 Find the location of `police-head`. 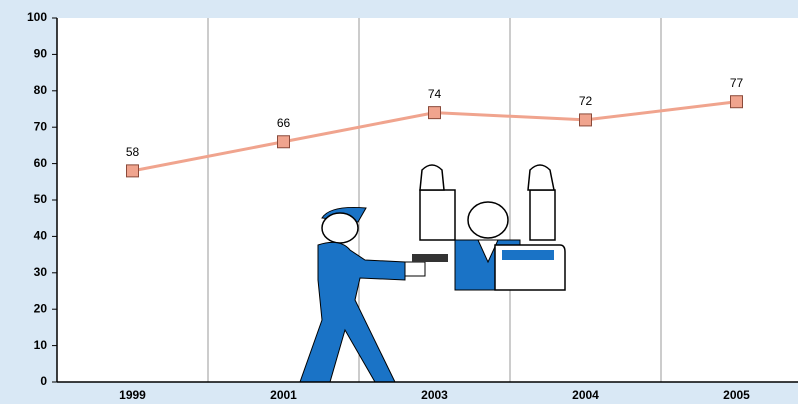

police-head is located at coordinates (340, 228).